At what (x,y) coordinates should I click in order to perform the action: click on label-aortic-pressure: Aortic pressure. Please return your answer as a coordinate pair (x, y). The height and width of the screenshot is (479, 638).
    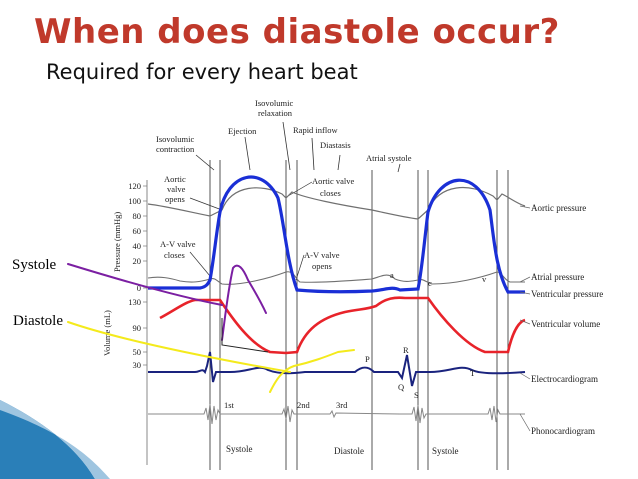
    Looking at the image, I should click on (558, 208).